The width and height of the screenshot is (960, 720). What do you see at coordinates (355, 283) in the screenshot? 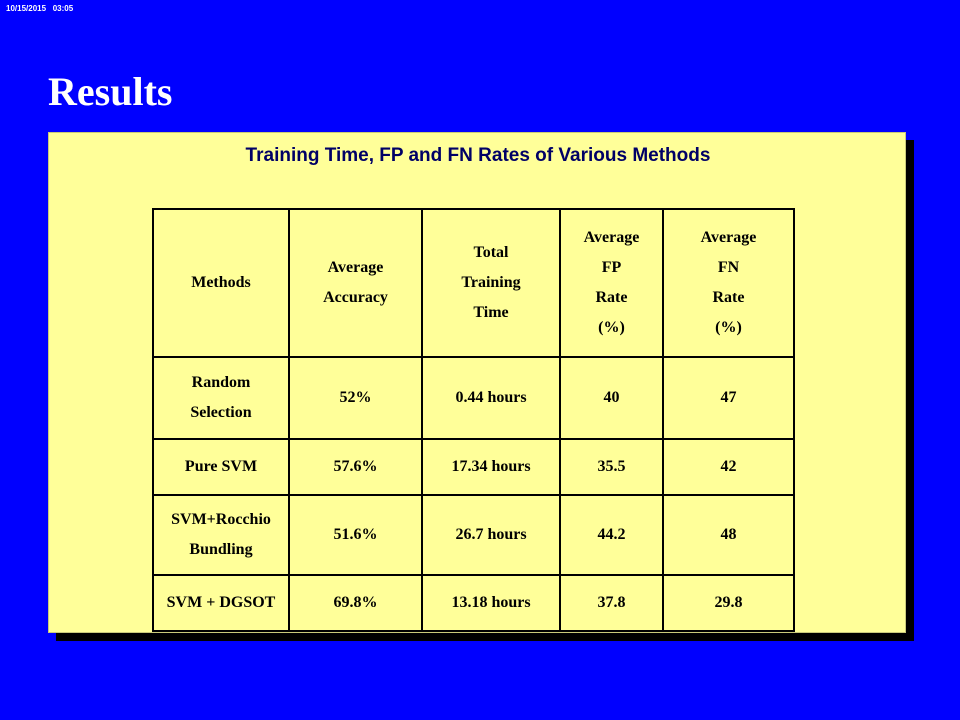
I see `header-accuracy: Average Accuracy` at bounding box center [355, 283].